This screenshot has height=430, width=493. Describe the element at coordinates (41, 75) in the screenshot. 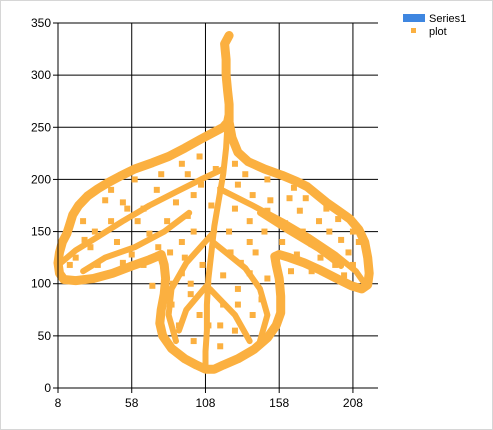

I see `y-tick-label: 300` at that location.